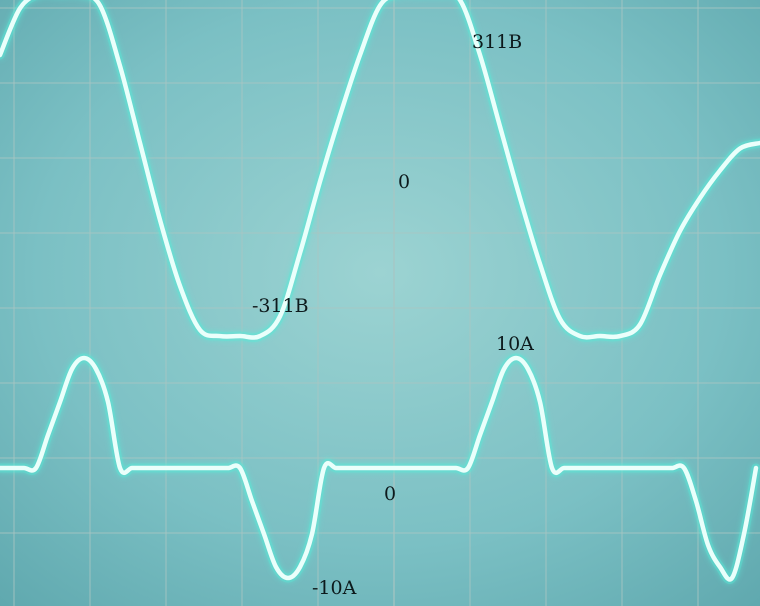 This screenshot has width=760, height=606. What do you see at coordinates (390, 494) in the screenshot?
I see `current-zero-label: 0` at bounding box center [390, 494].